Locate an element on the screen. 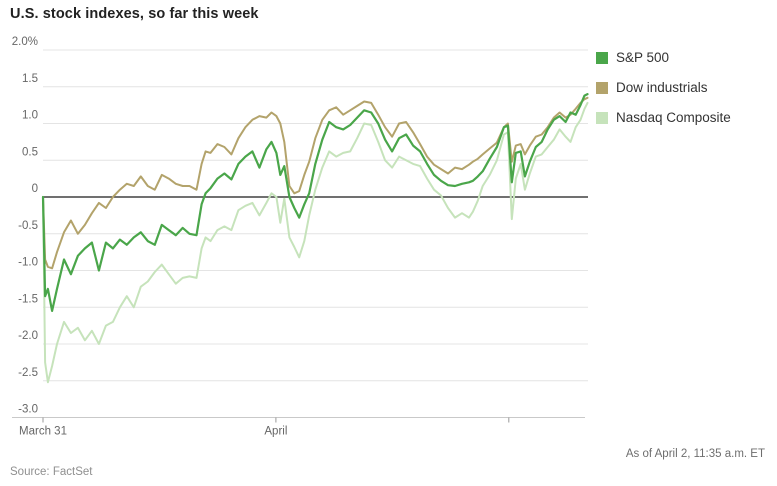 The width and height of the screenshot is (777, 486). chart-title: U.S. stock indexes, so far this week is located at coordinates (134, 14).